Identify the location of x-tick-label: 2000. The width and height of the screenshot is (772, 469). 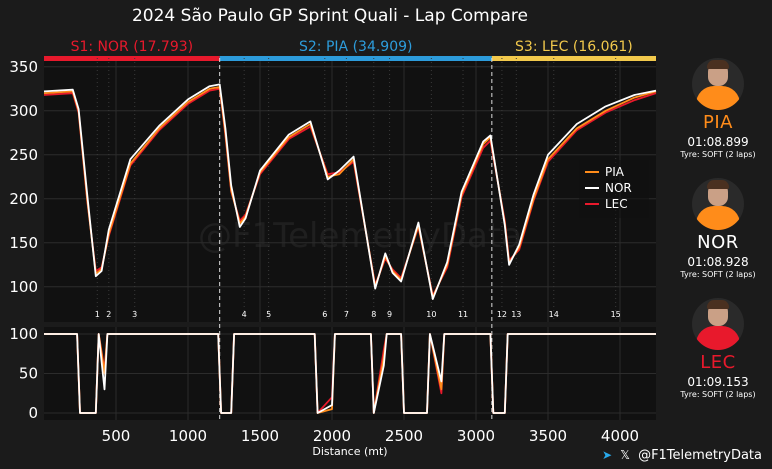
(332, 436).